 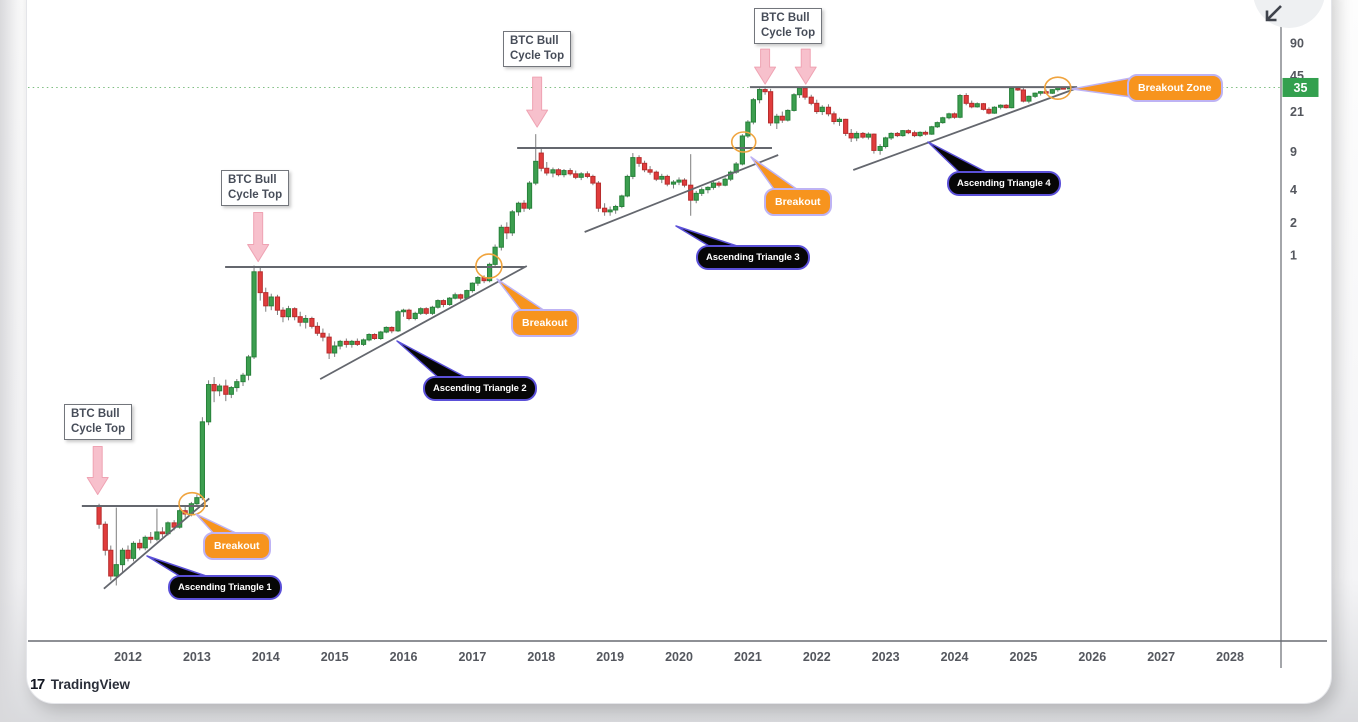 I want to click on ascending-triangle-pill: Ascending Triangle 3, so click(x=753, y=257).